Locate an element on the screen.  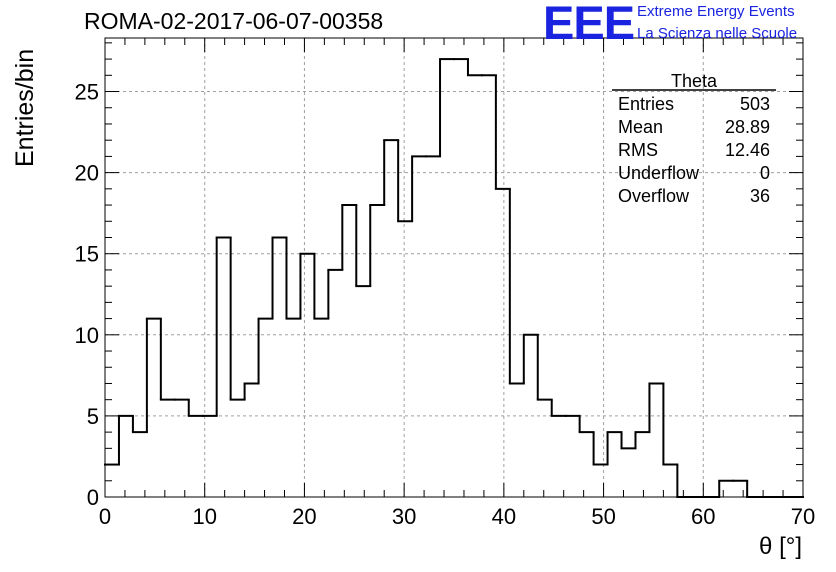
stats-value-underflow: 0 is located at coordinates (764, 173).